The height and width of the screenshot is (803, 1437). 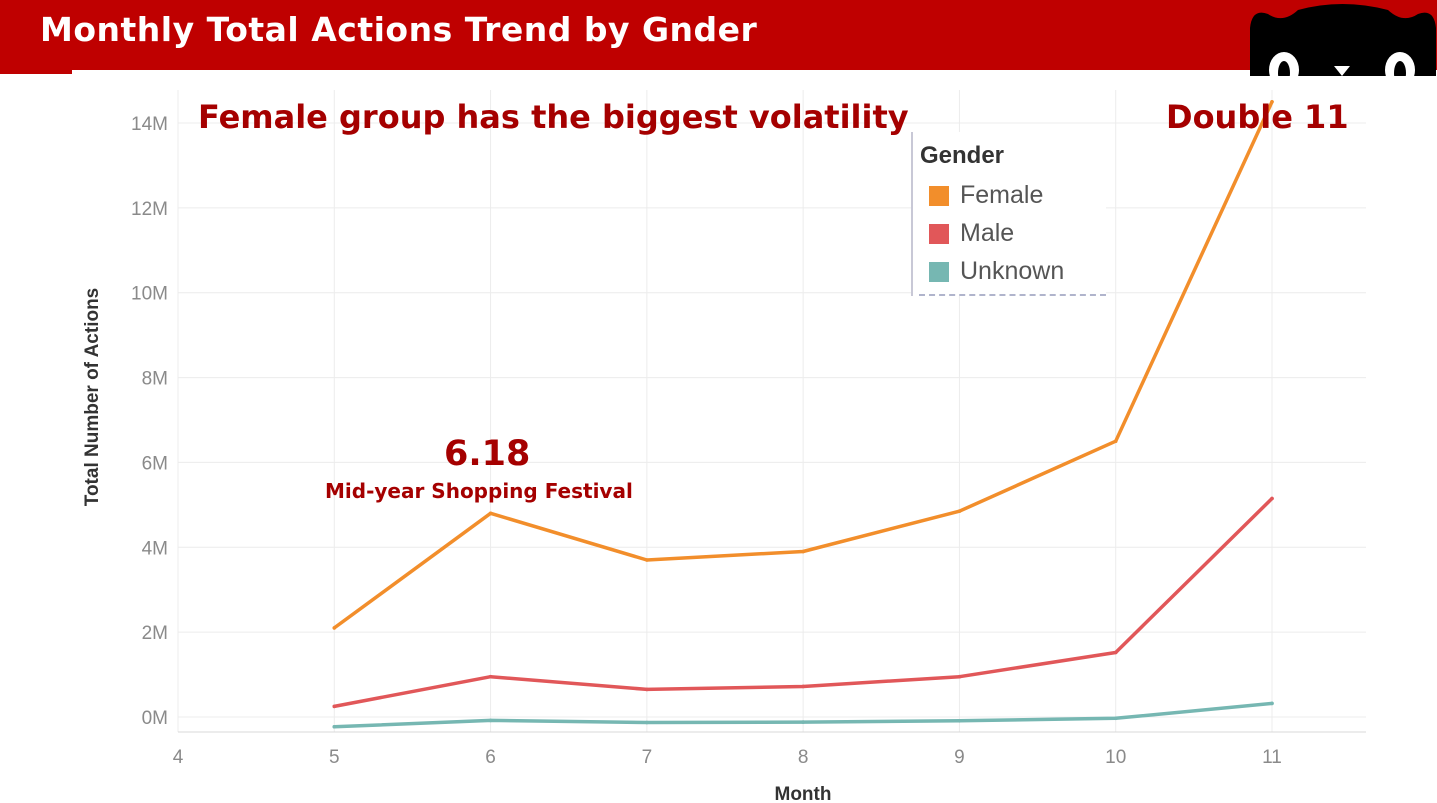 I want to click on y-tick-label: 6M, so click(x=155, y=463).